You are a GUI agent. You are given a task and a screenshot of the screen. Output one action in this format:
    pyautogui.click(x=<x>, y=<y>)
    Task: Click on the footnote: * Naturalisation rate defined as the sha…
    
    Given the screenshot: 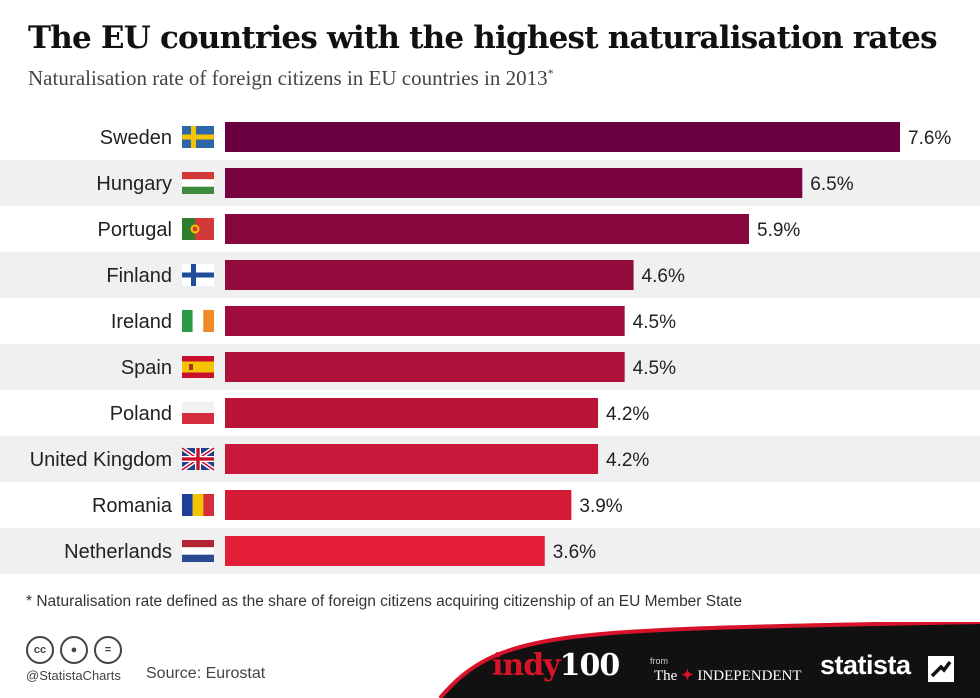 What is the action you would take?
    pyautogui.click(x=384, y=601)
    